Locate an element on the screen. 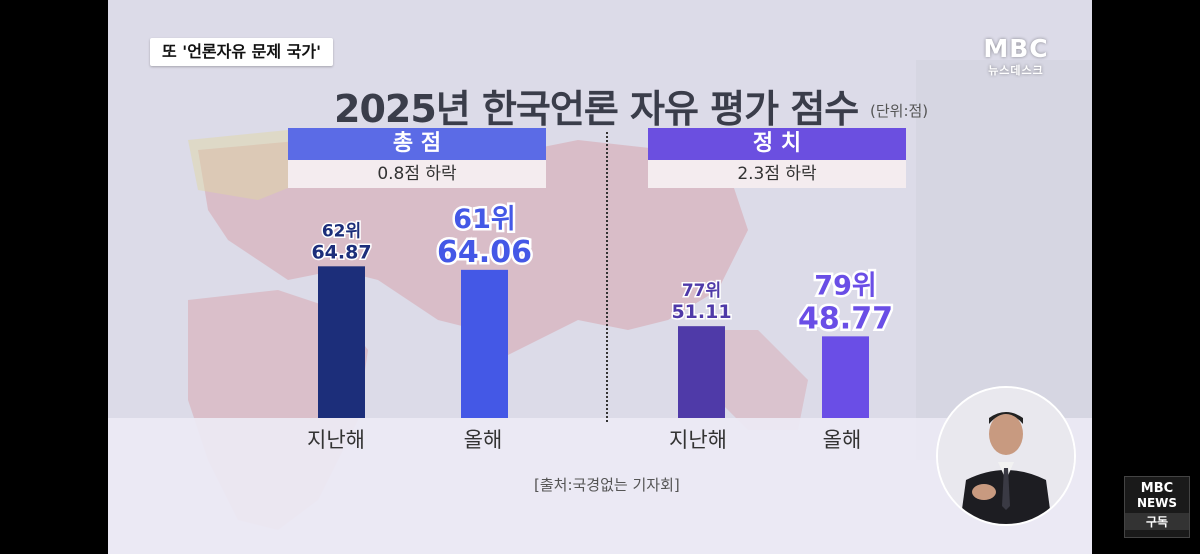 The image size is (1200, 554). value-label-total-last-year: 64.87 is located at coordinates (341, 252).